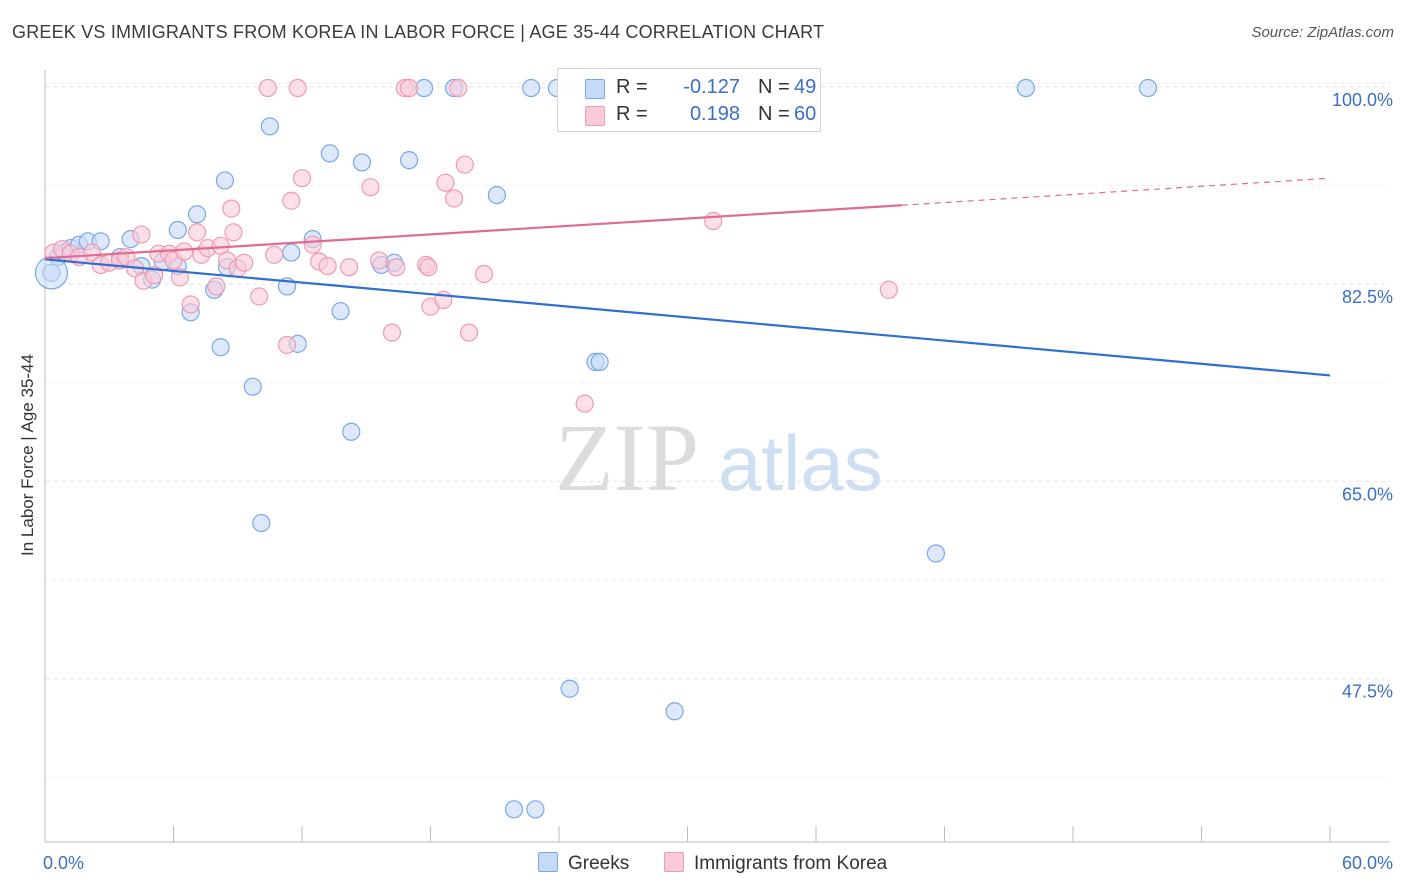 The width and height of the screenshot is (1406, 892). I want to click on legend-r-value: 0.198, so click(714, 114).